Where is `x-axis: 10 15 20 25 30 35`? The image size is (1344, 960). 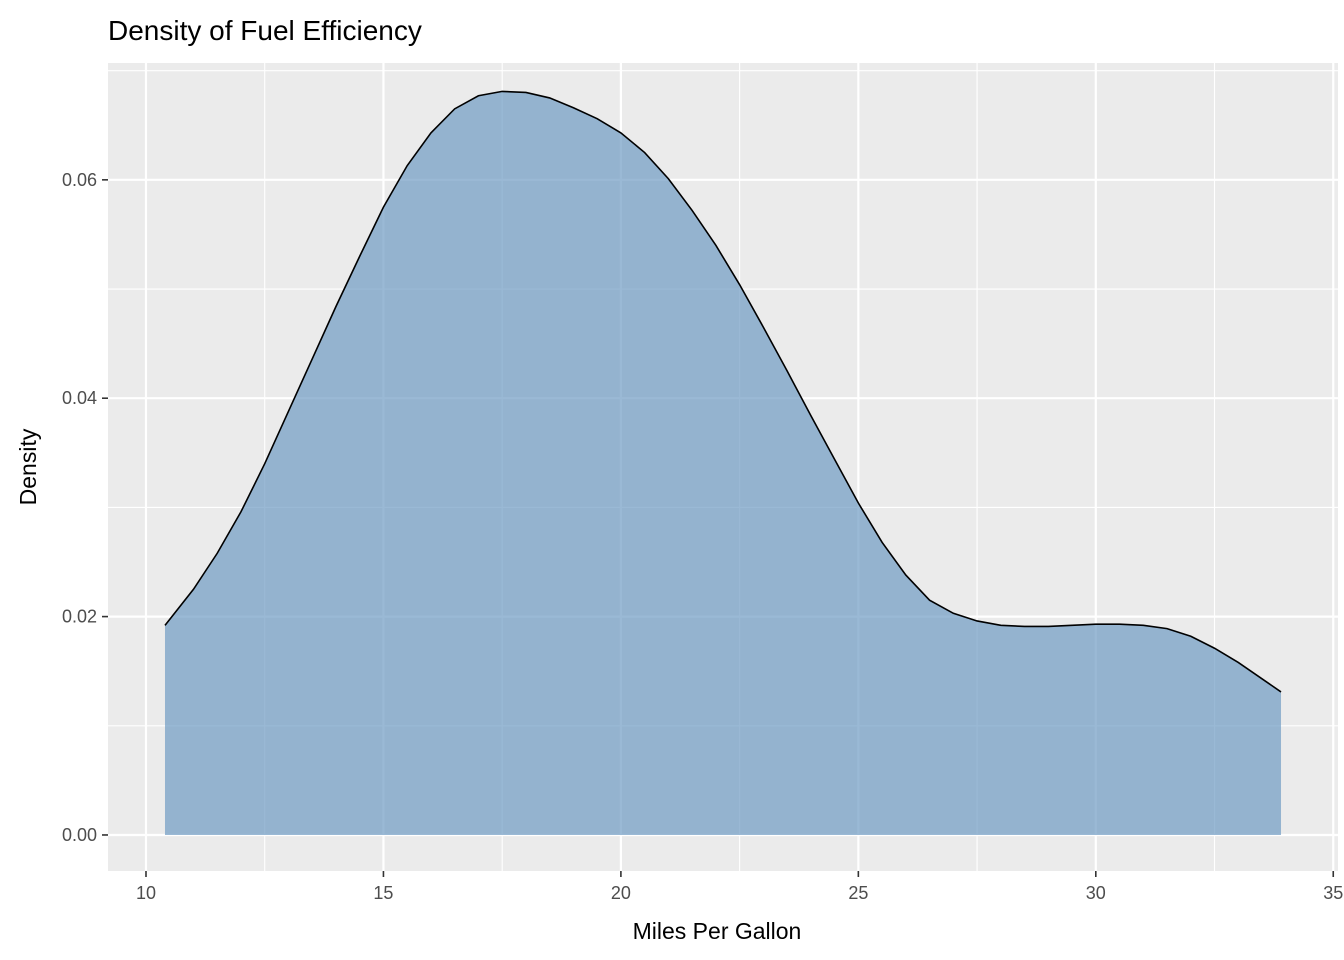
x-axis: 10 15 20 25 30 35 is located at coordinates (739, 887).